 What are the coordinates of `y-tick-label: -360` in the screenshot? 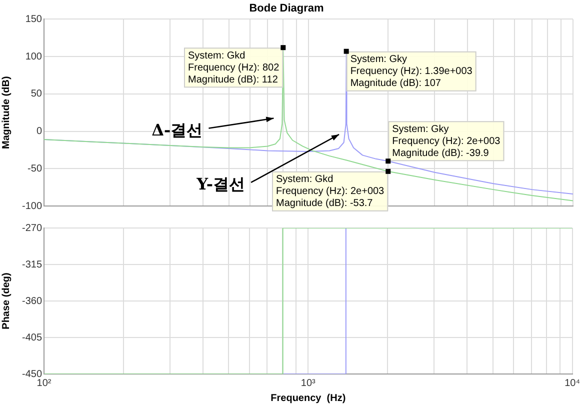 It's located at (32, 301).